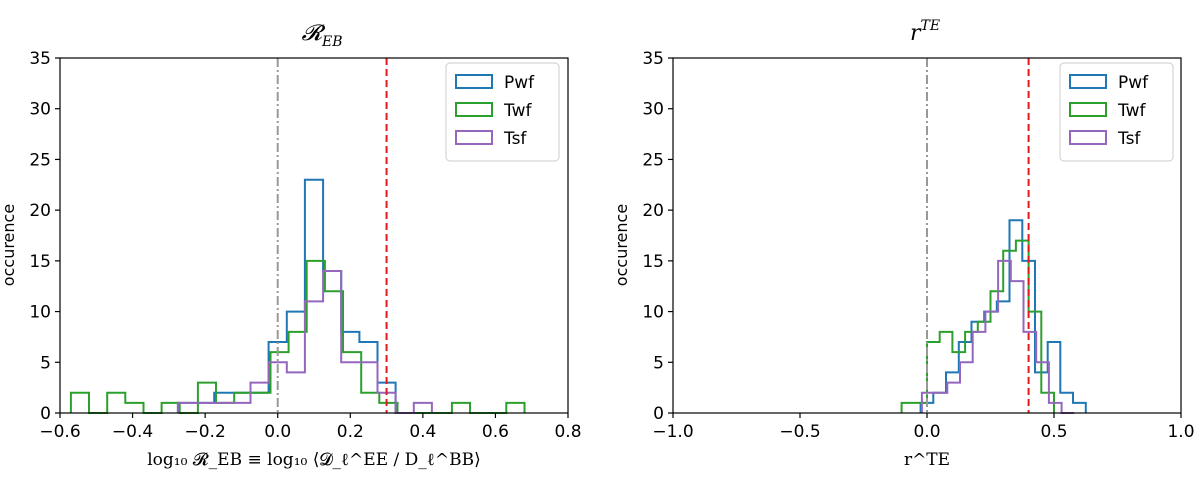 Image resolution: width=1200 pixels, height=479 pixels. What do you see at coordinates (927, 460) in the screenshot?
I see `x-axis-label: r^TE` at bounding box center [927, 460].